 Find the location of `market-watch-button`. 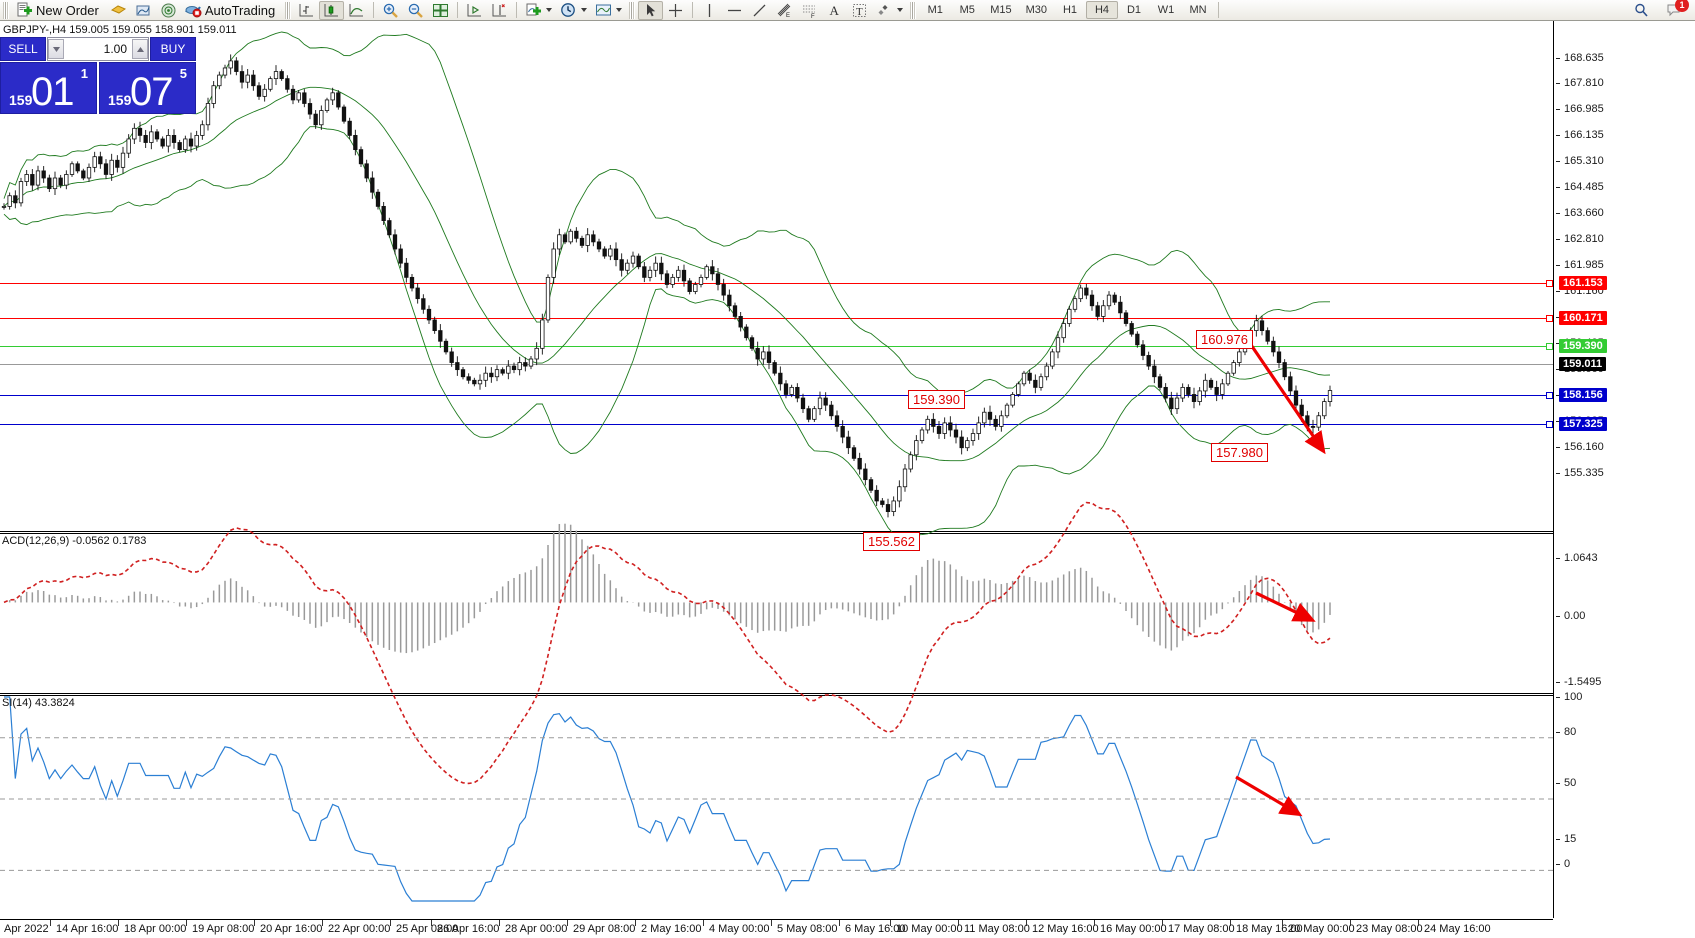

market-watch-button is located at coordinates (168, 10).